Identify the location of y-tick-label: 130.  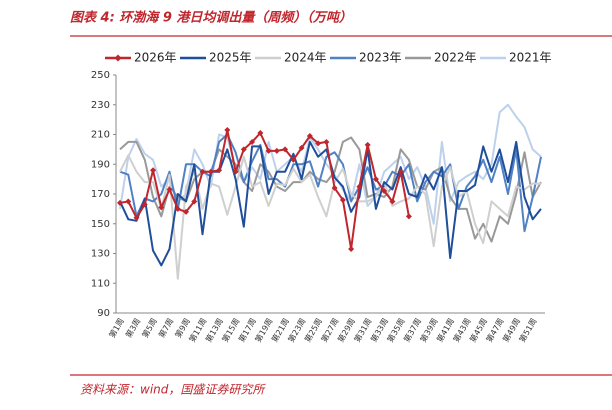
(100, 254).